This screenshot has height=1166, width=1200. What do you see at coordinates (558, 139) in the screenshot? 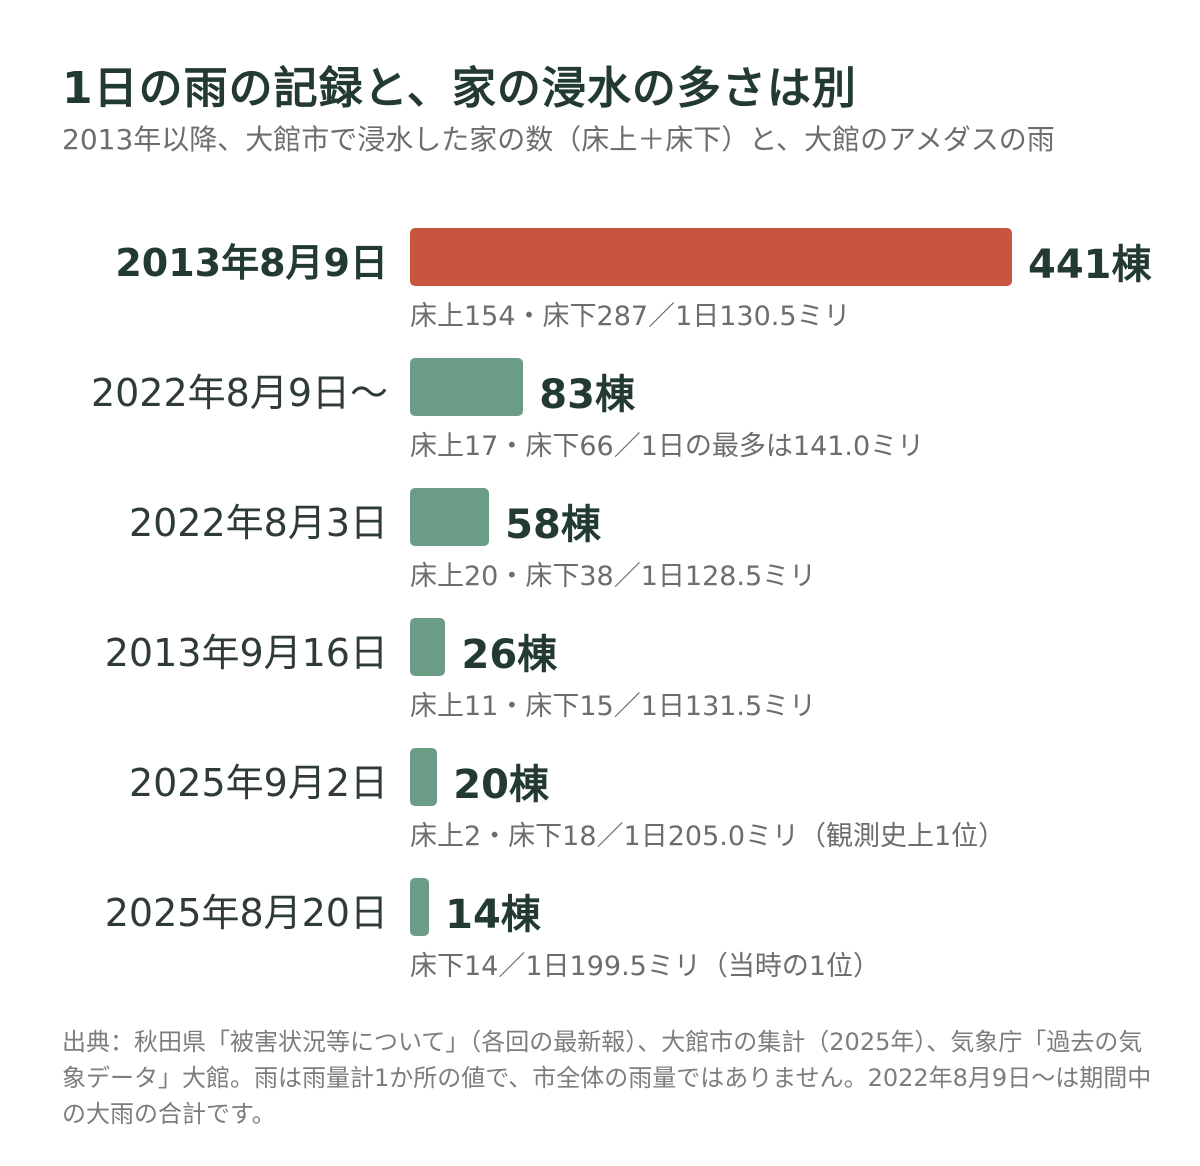
I see `chart-subtitle: 2013年以降、大館市で浸水した家の数（床上＋床下）と、大館のアメダスの雨` at bounding box center [558, 139].